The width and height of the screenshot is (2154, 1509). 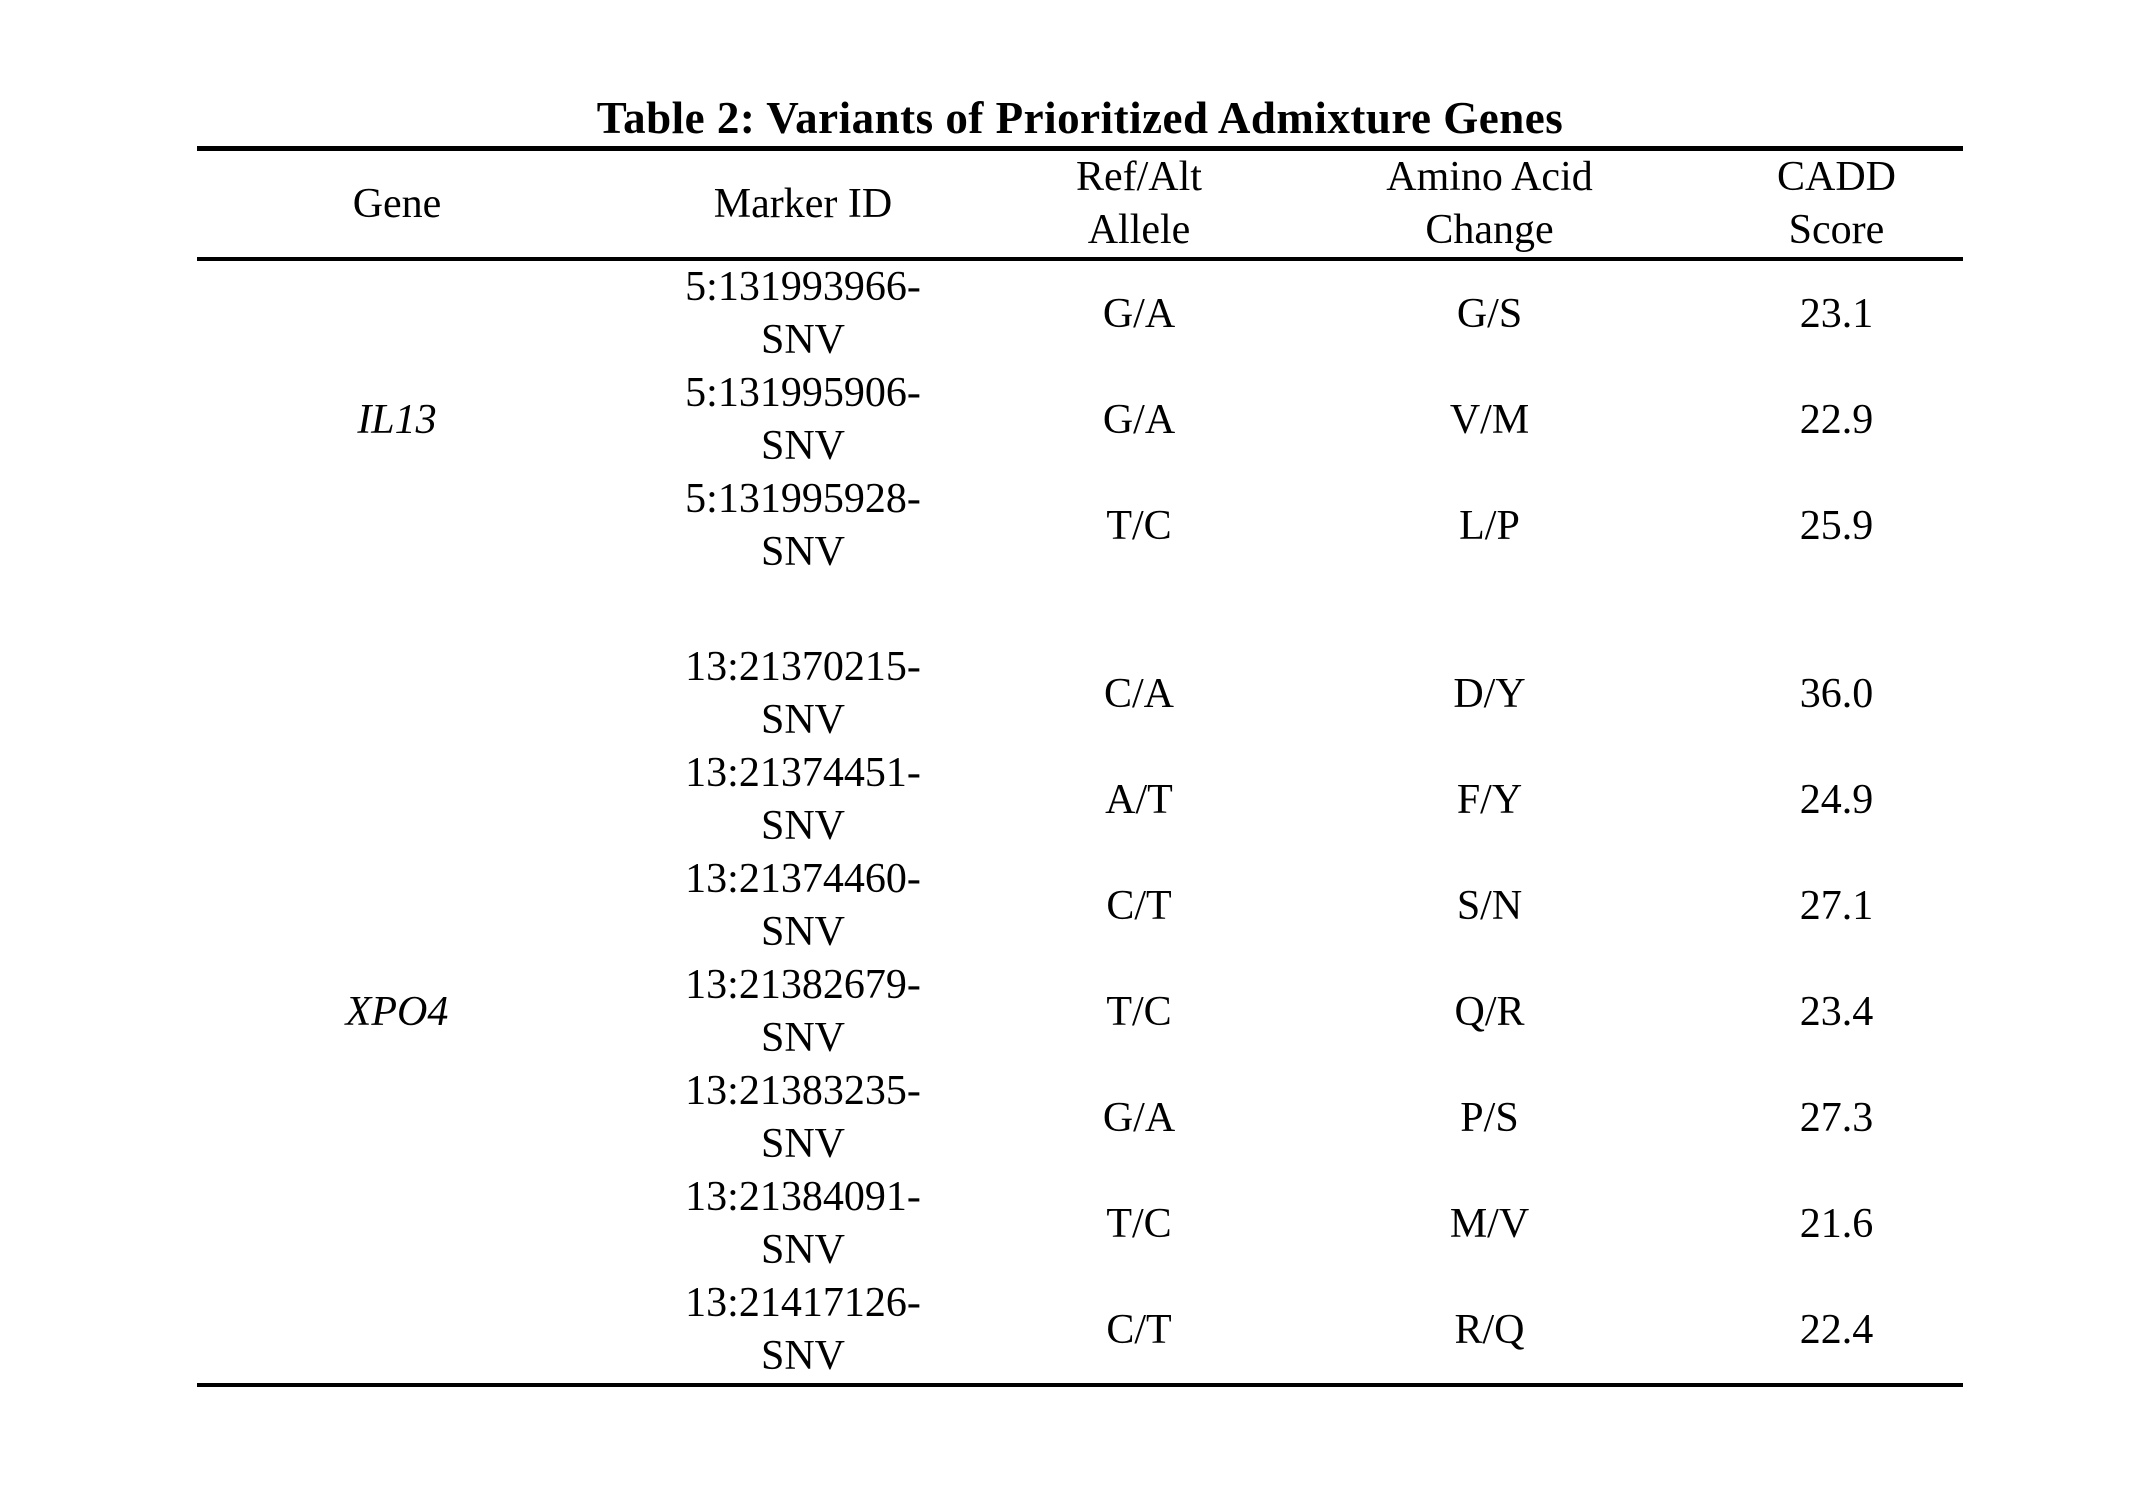 I want to click on column-header-ref-alt-allele: Ref/Alt Allele, so click(x=1139, y=204).